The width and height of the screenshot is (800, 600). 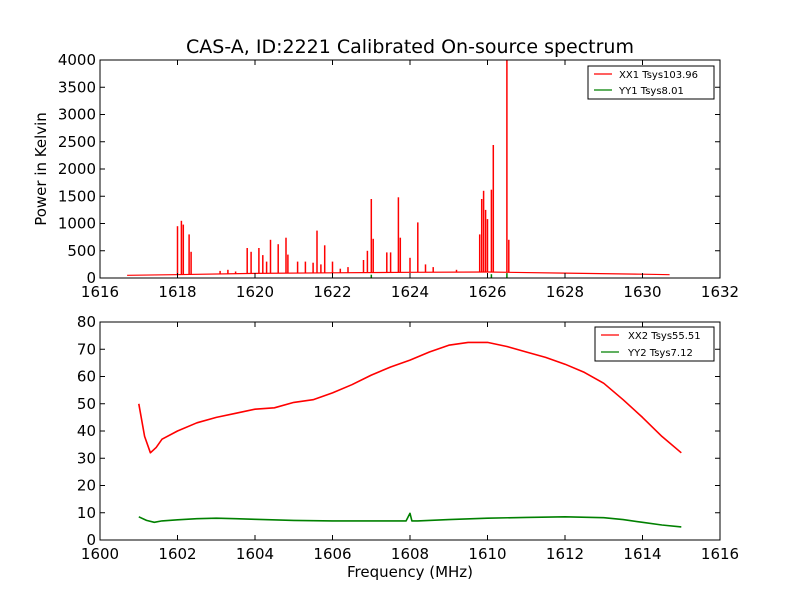 I want to click on top-ytick-label: 3000, so click(x=77, y=115).